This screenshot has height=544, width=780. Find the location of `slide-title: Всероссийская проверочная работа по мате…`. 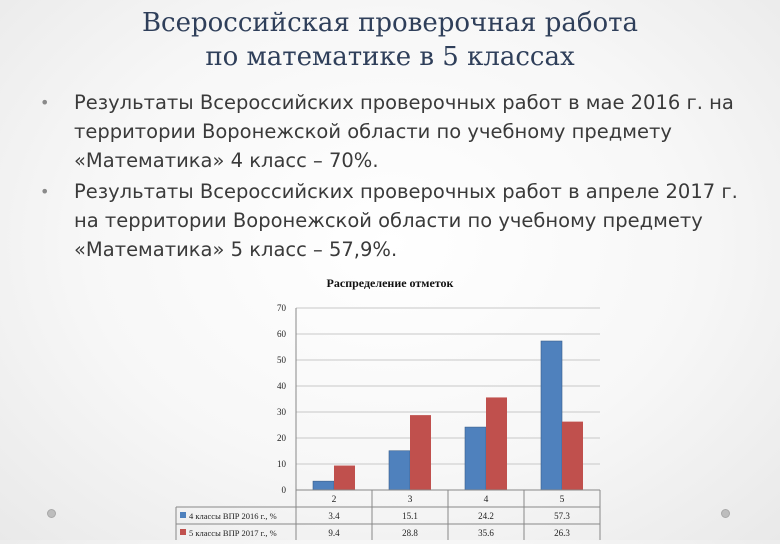

slide-title: Всероссийская проверочная работа по мате… is located at coordinates (390, 40).